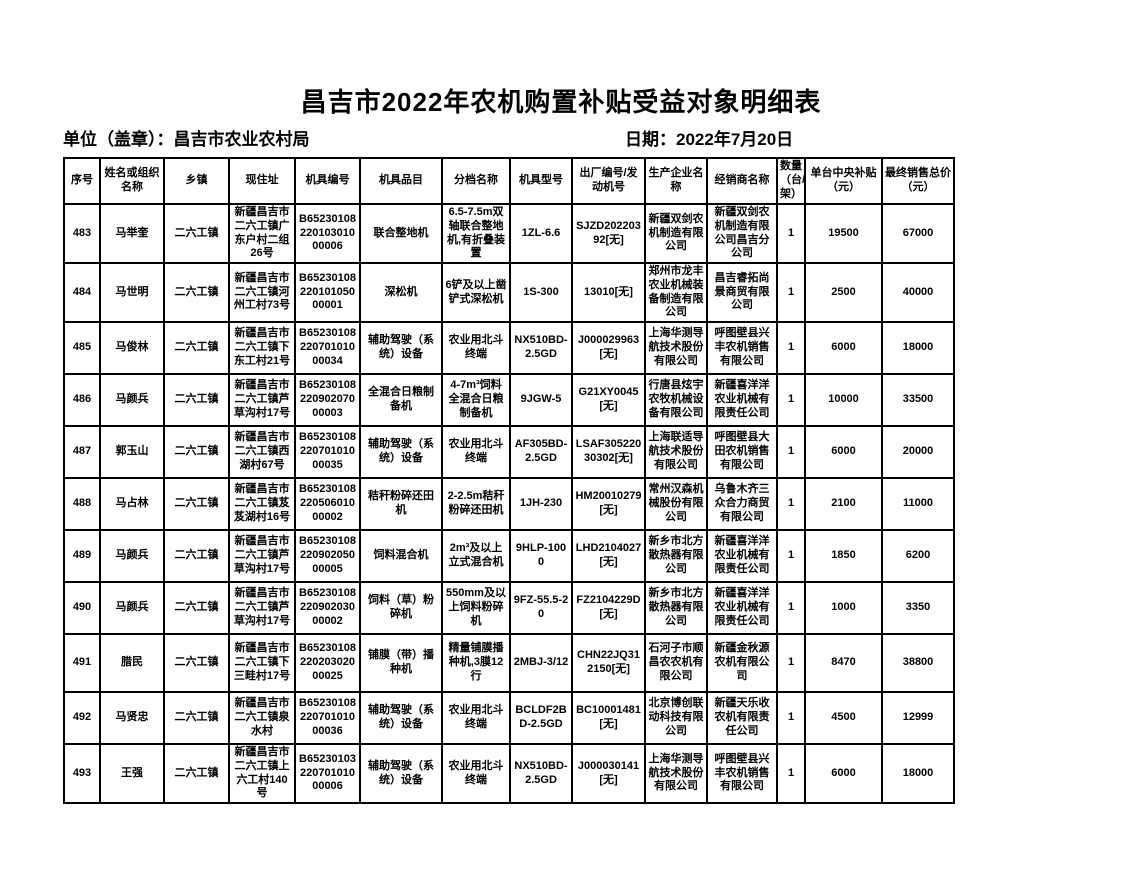  What do you see at coordinates (82, 608) in the screenshot?
I see `table-cell: 490` at bounding box center [82, 608].